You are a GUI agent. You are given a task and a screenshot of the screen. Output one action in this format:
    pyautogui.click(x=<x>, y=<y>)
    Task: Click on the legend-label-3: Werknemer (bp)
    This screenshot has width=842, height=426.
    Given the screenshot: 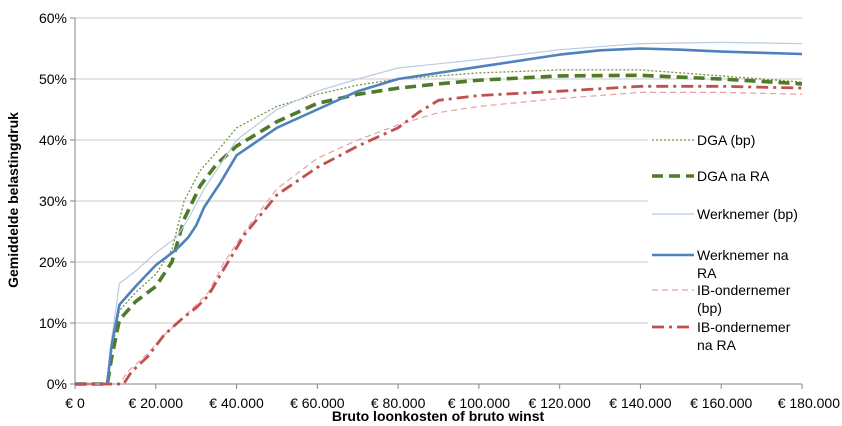 What is the action you would take?
    pyautogui.click(x=747, y=214)
    